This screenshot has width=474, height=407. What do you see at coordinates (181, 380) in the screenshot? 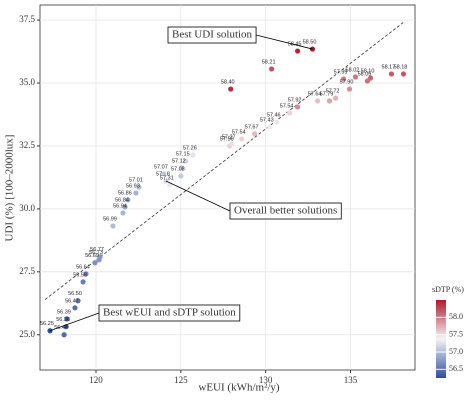
I see `x-tick-label: 125` at bounding box center [181, 380].